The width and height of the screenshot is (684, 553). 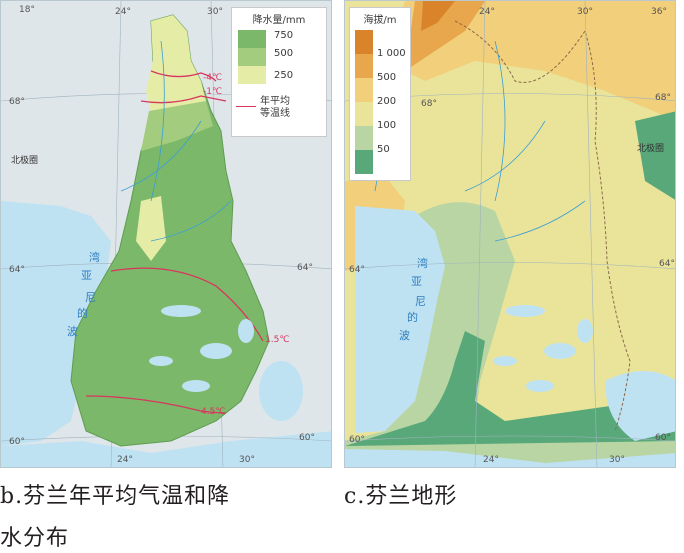 What do you see at coordinates (380, 94) in the screenshot?
I see `elevation-legend: 海拔/m 1 000 500 200 100 50` at bounding box center [380, 94].